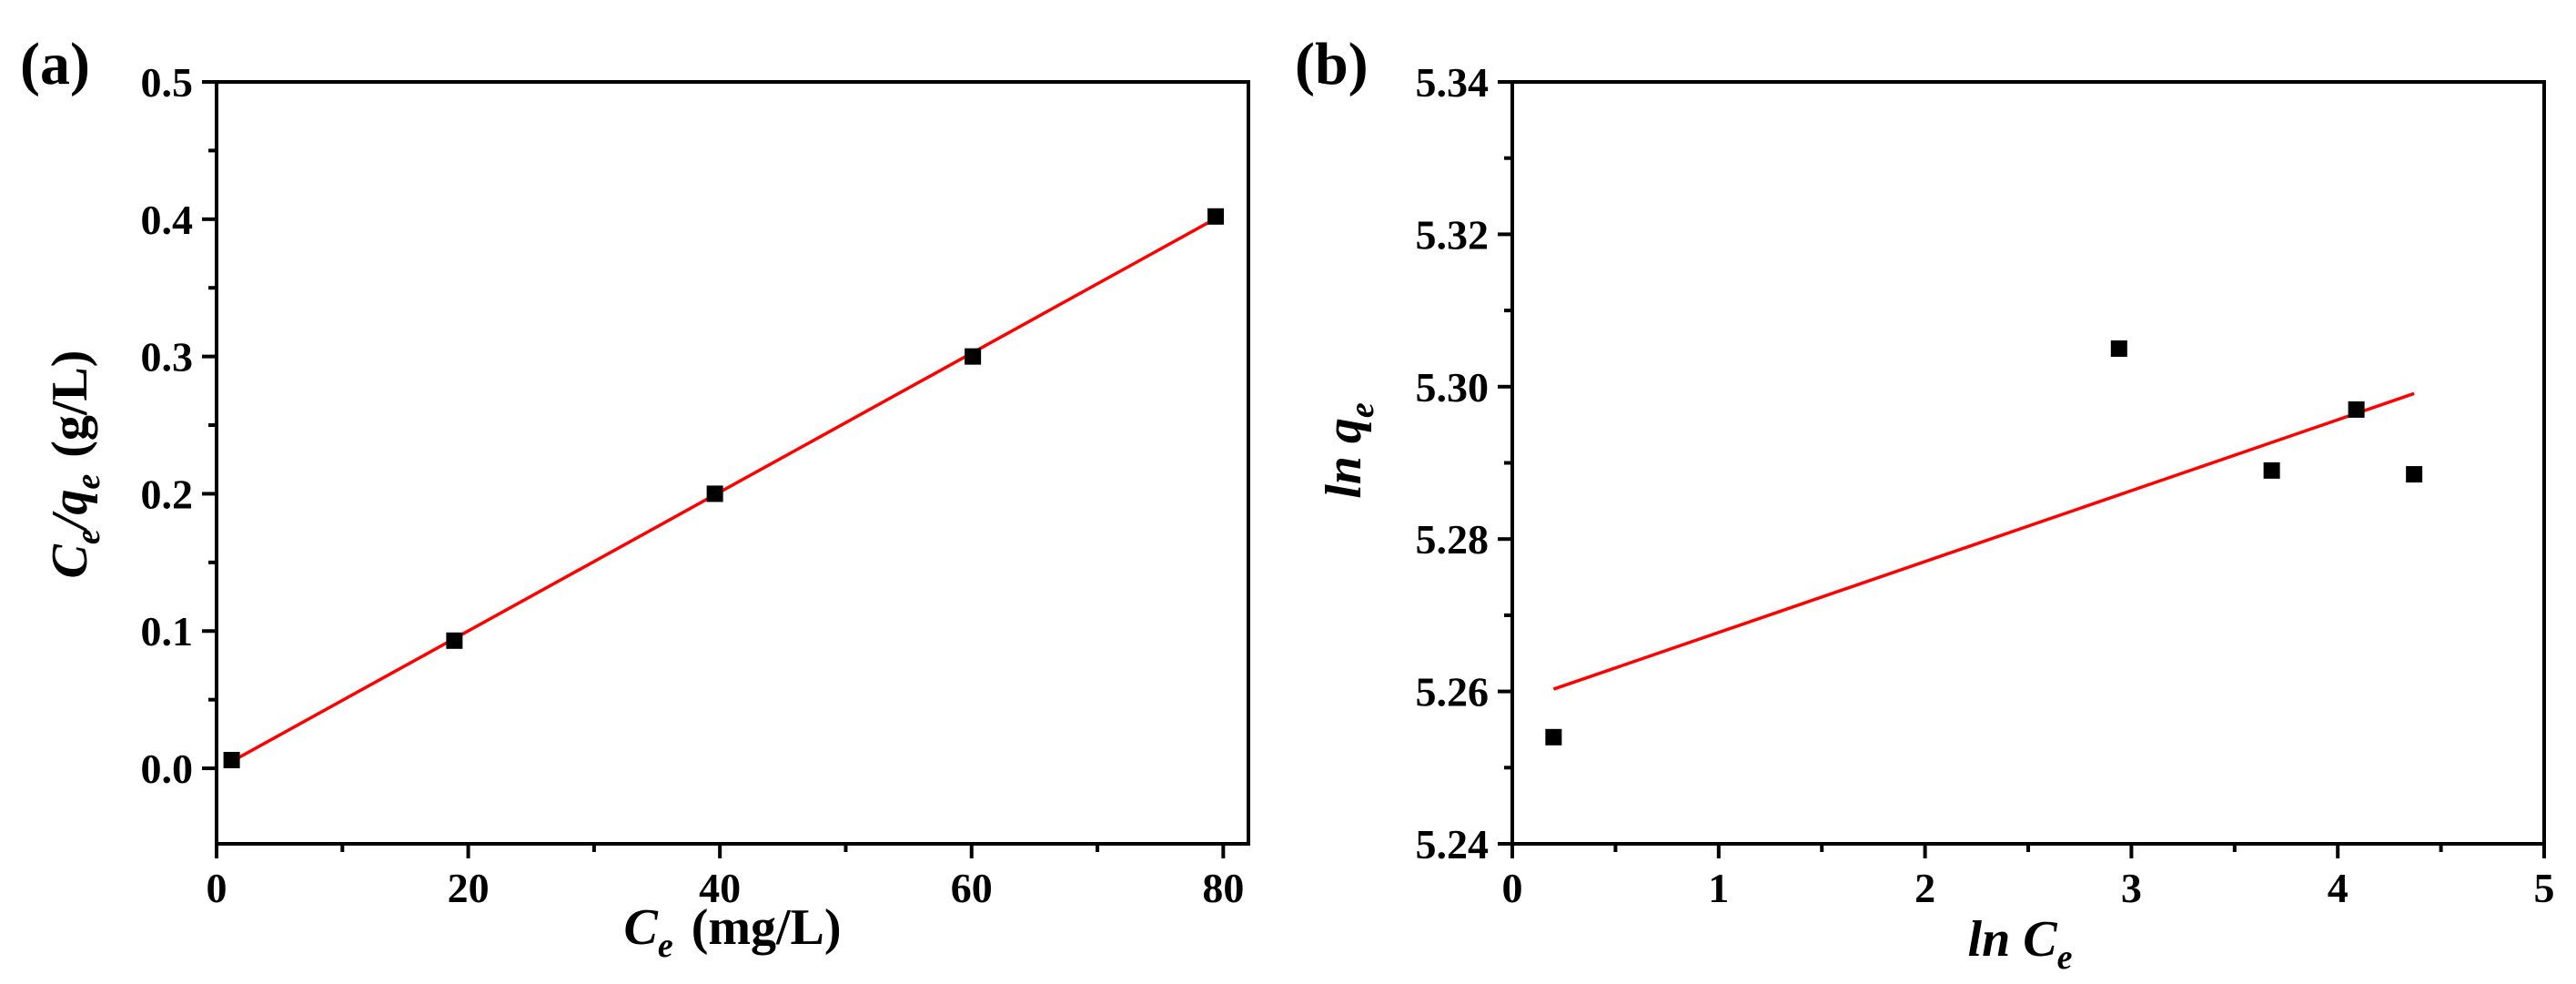 This screenshot has width=2576, height=984. What do you see at coordinates (167, 220) in the screenshot?
I see `y-tick-label: 0.4` at bounding box center [167, 220].